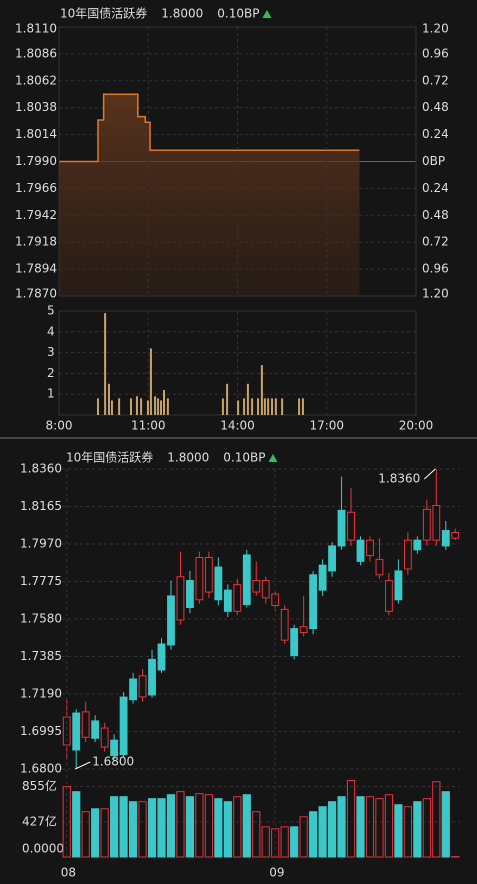 The height and width of the screenshot is (884, 477). Describe the element at coordinates (39, 820) in the screenshot. I see `y-tick-label: 427亿` at that location.